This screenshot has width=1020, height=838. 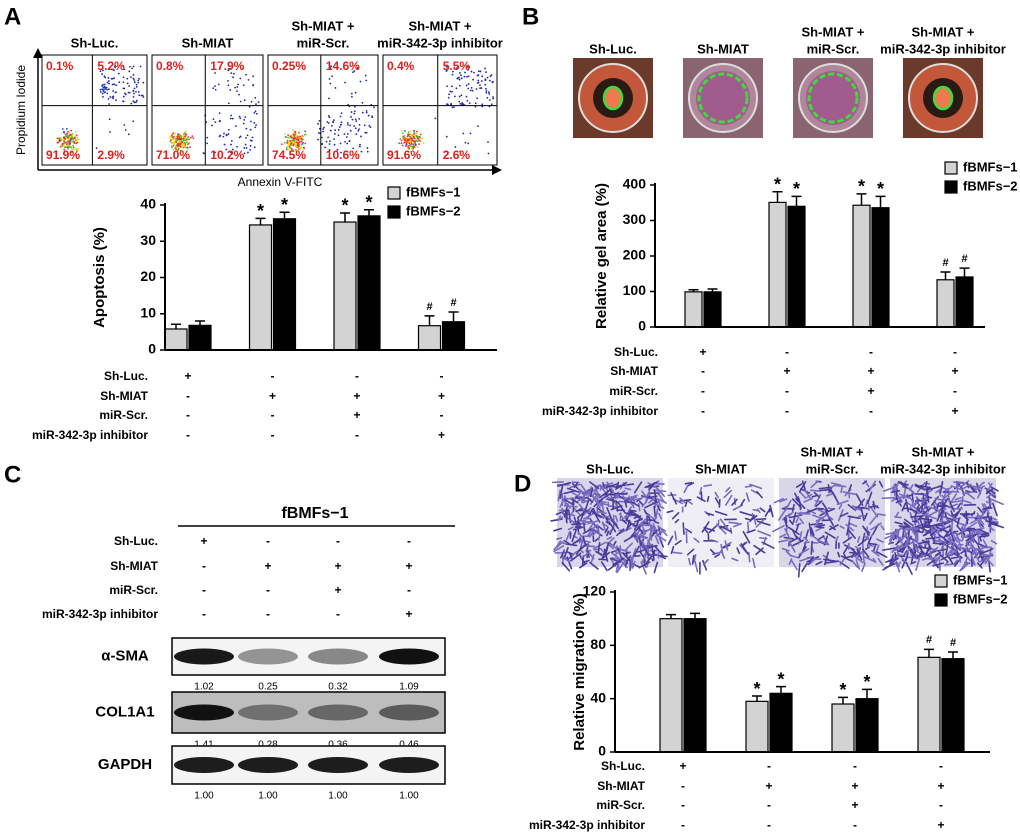 What do you see at coordinates (148, 276) in the screenshot?
I see `y-tick-label: 20` at bounding box center [148, 276].